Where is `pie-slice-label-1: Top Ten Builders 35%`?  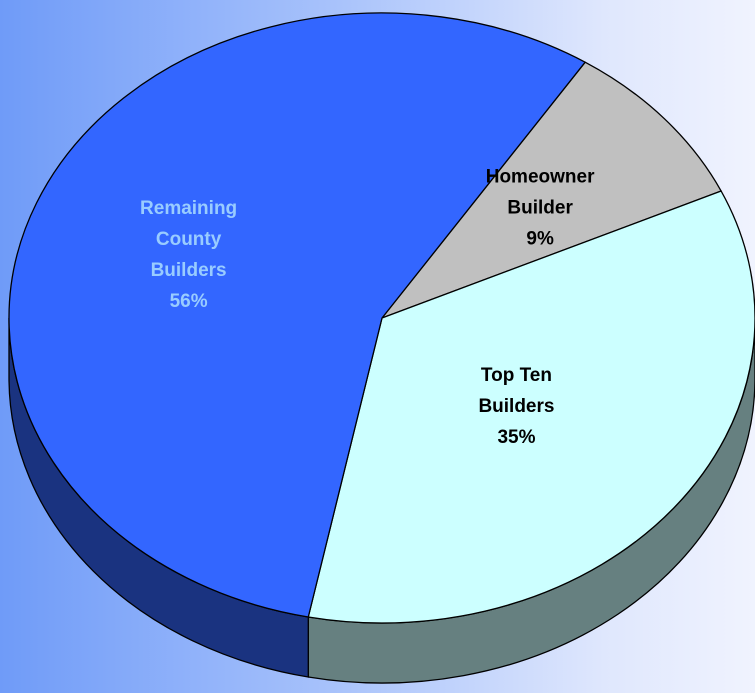
pie-slice-label-1: Top Ten Builders 35% is located at coordinates (516, 406).